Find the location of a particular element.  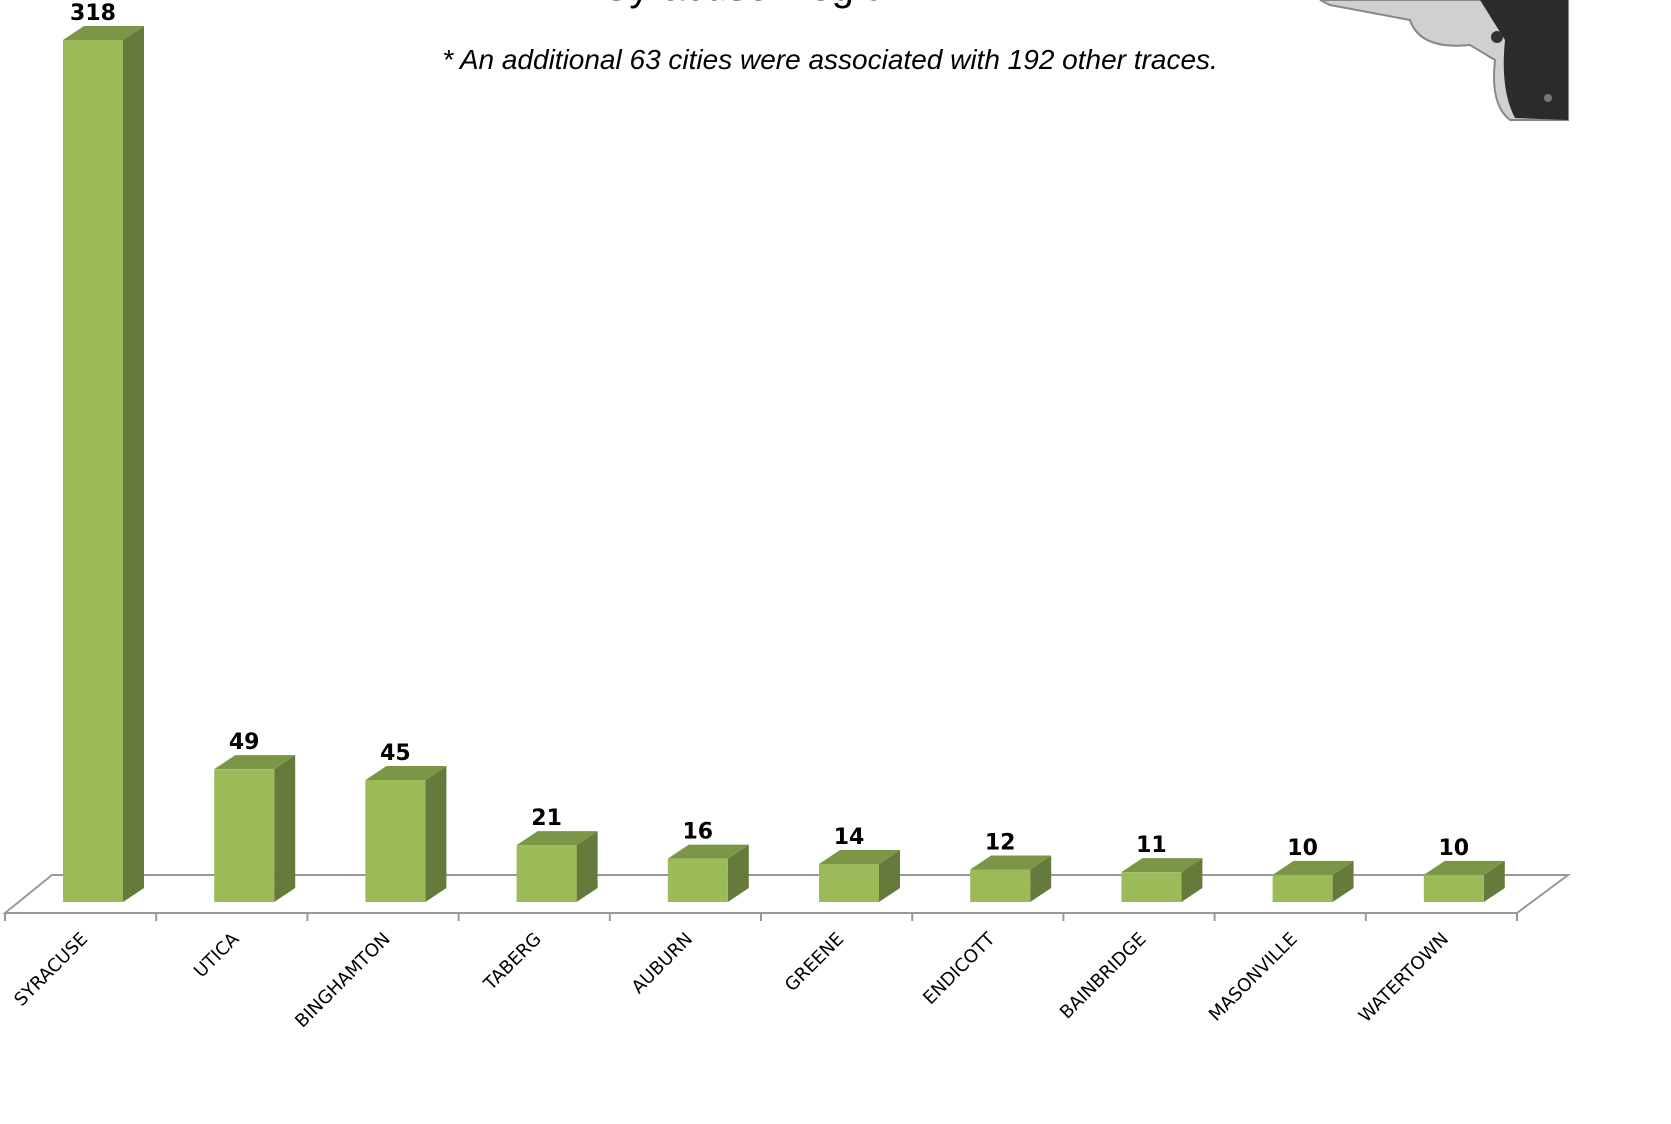

value-label: 12 is located at coordinates (1000, 842).